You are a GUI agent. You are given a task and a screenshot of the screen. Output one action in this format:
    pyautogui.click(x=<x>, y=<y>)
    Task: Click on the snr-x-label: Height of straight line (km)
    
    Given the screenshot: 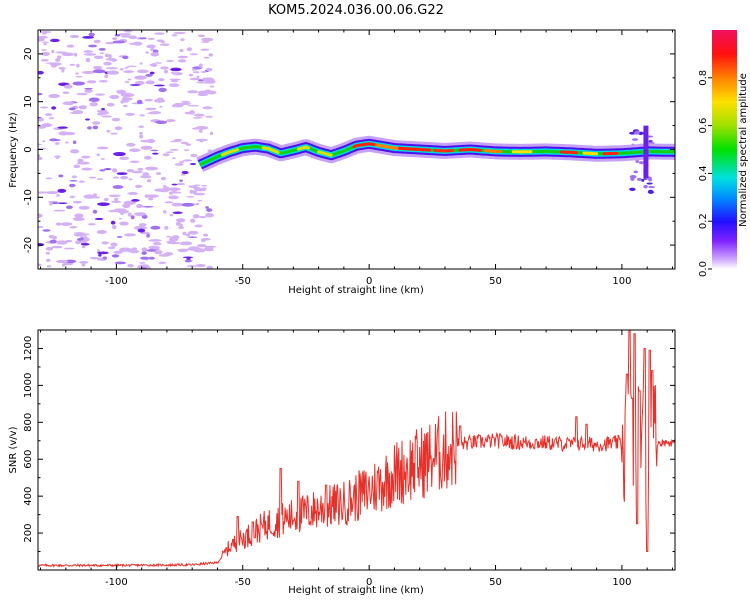 What is the action you would take?
    pyautogui.click(x=356, y=590)
    